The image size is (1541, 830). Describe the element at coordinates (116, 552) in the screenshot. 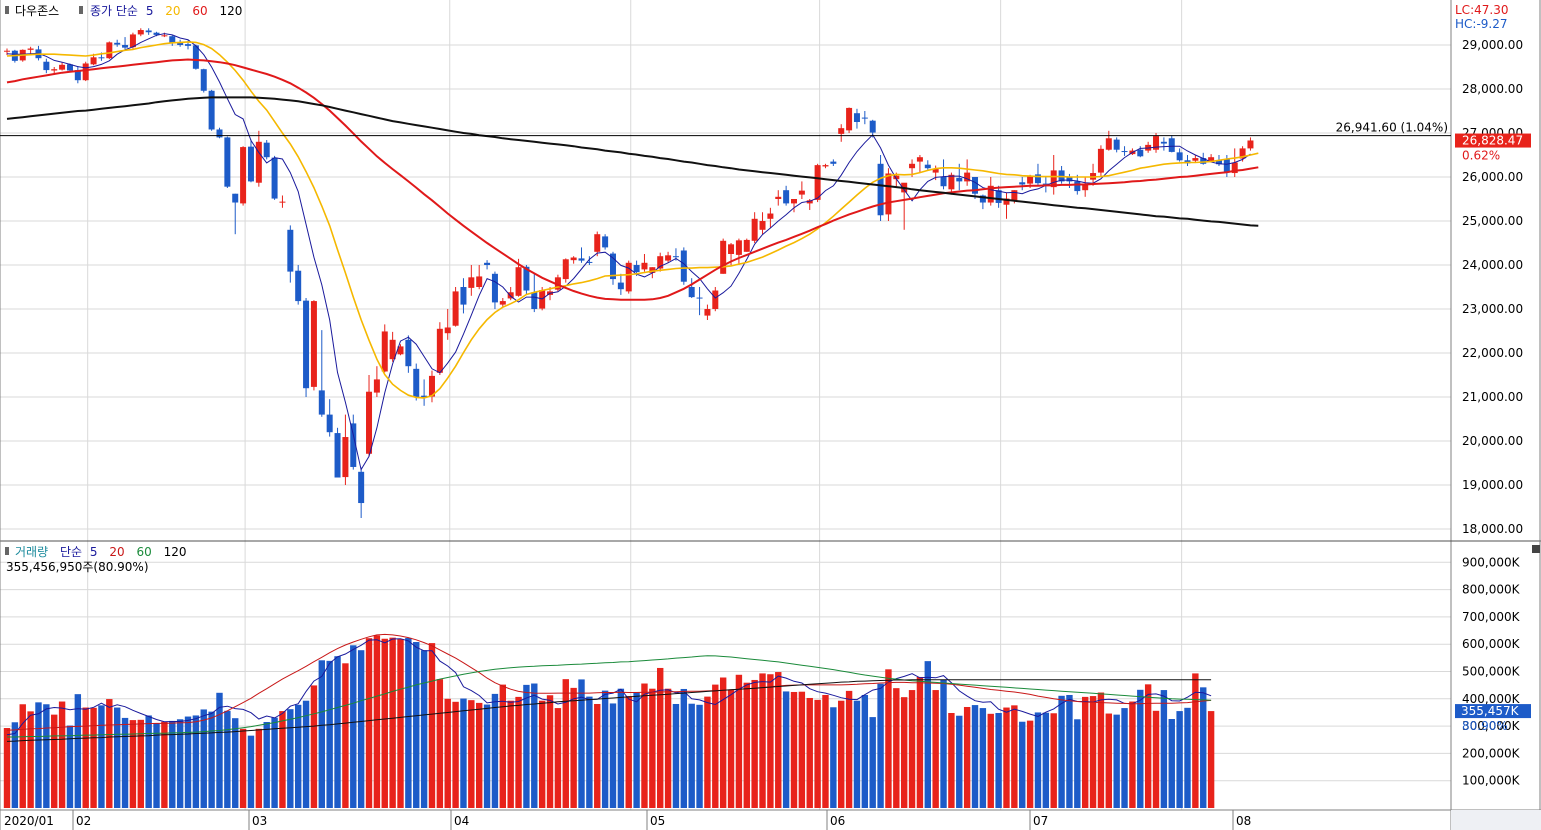

I see `volume-ma20-label: 20` at that location.